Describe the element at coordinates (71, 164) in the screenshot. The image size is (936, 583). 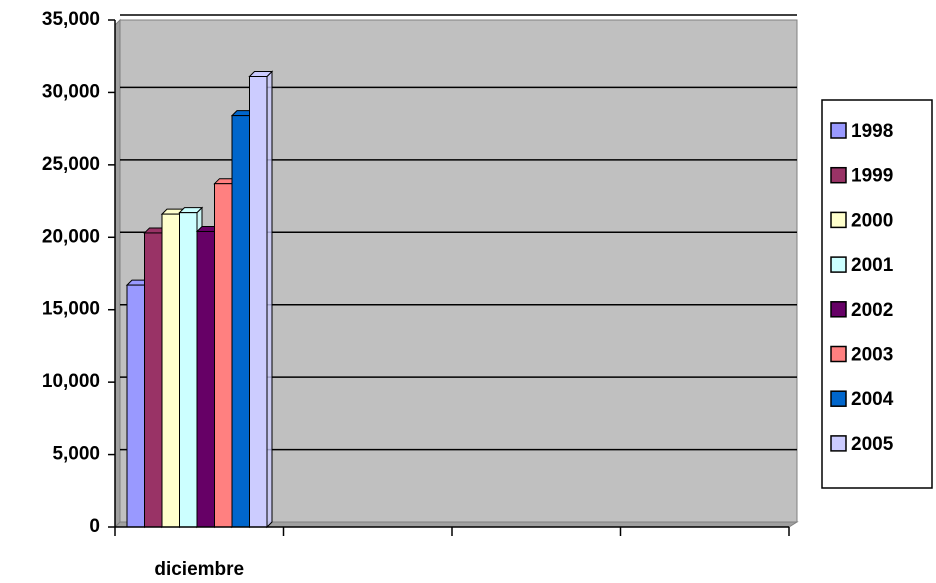
I see `y-tick-label: 25,000` at that location.